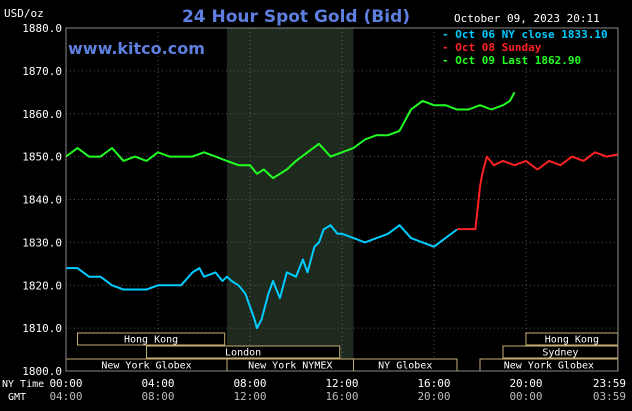 The height and width of the screenshot is (411, 632). I want to click on x-tick-label-gmt: 08:00, so click(157, 396).